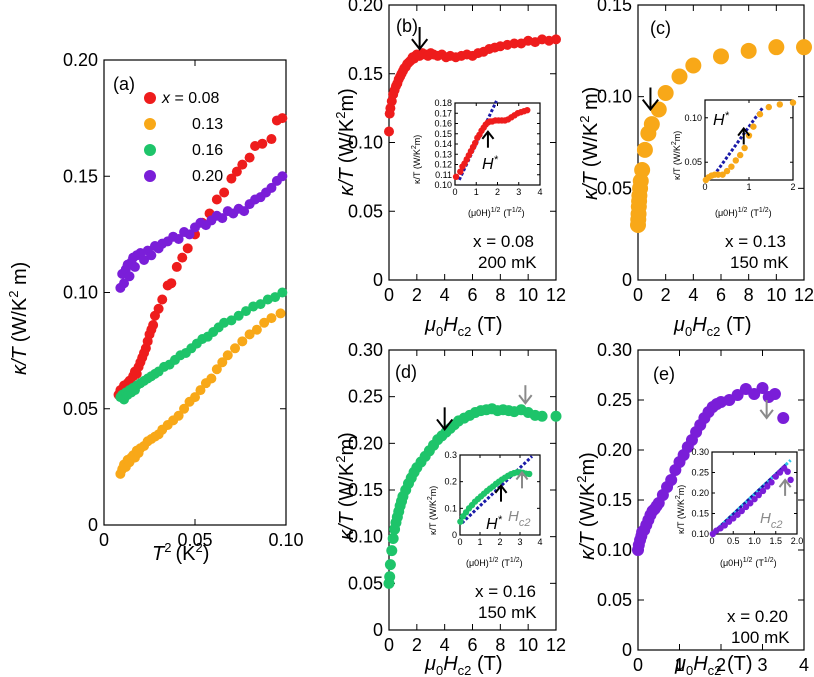 The width and height of the screenshot is (814, 677). What do you see at coordinates (804, 295) in the screenshot?
I see `panel-c-xtick-label: 12` at bounding box center [804, 295].